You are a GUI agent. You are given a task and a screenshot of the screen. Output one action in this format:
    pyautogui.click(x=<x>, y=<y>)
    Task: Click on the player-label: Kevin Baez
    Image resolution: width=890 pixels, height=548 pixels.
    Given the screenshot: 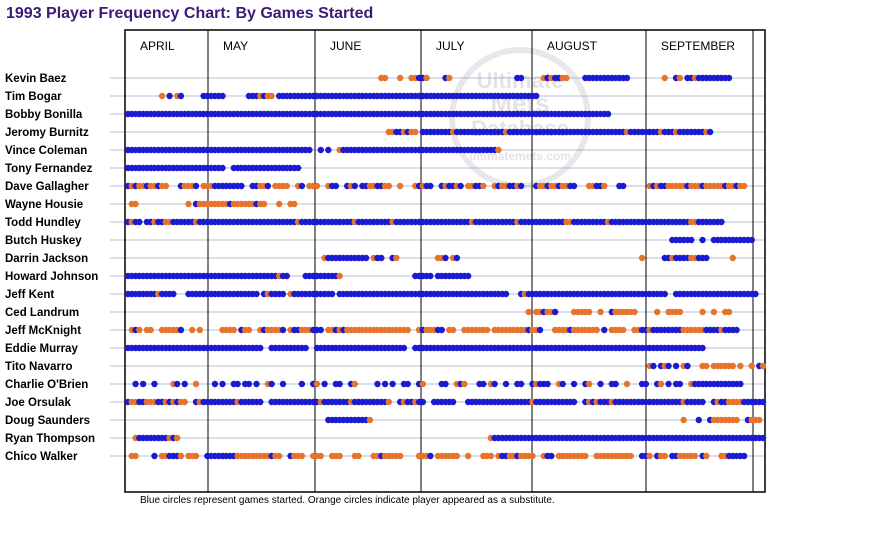 What is the action you would take?
    pyautogui.click(x=36, y=79)
    